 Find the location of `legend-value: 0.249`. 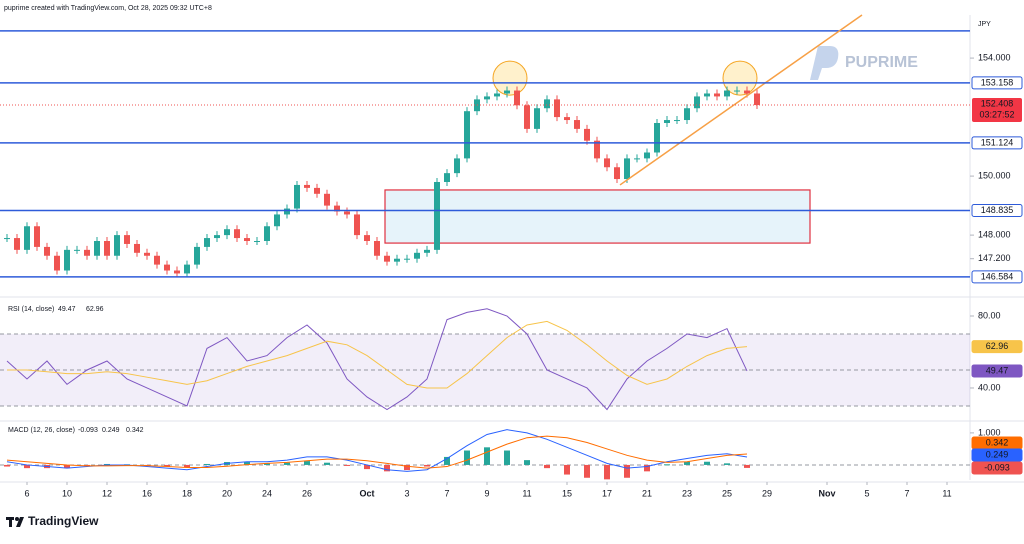

legend-value: 0.249 is located at coordinates (111, 430).